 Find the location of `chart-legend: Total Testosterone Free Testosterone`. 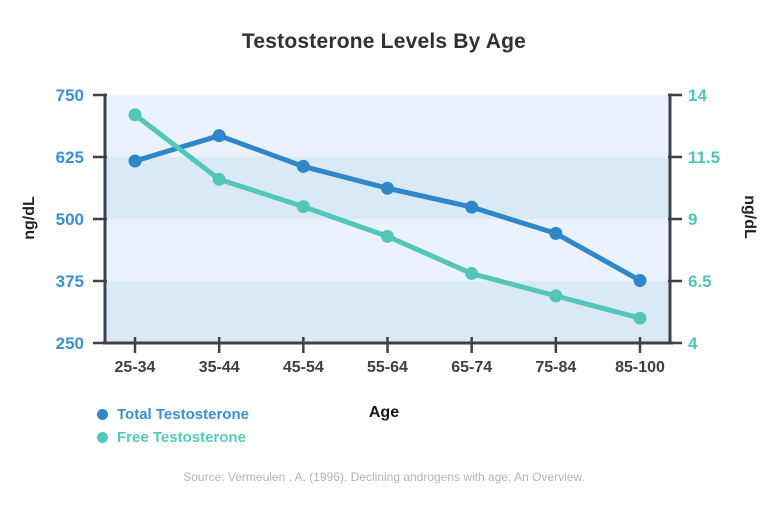

chart-legend: Total Testosterone Free Testosterone is located at coordinates (173, 426).